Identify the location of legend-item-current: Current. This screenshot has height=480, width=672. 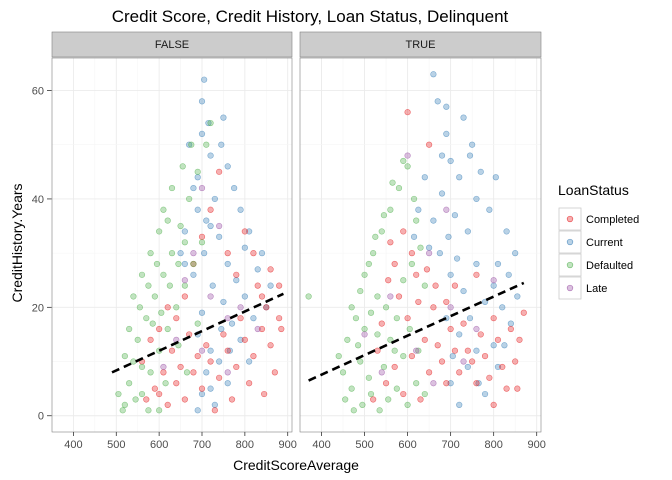
(590, 242).